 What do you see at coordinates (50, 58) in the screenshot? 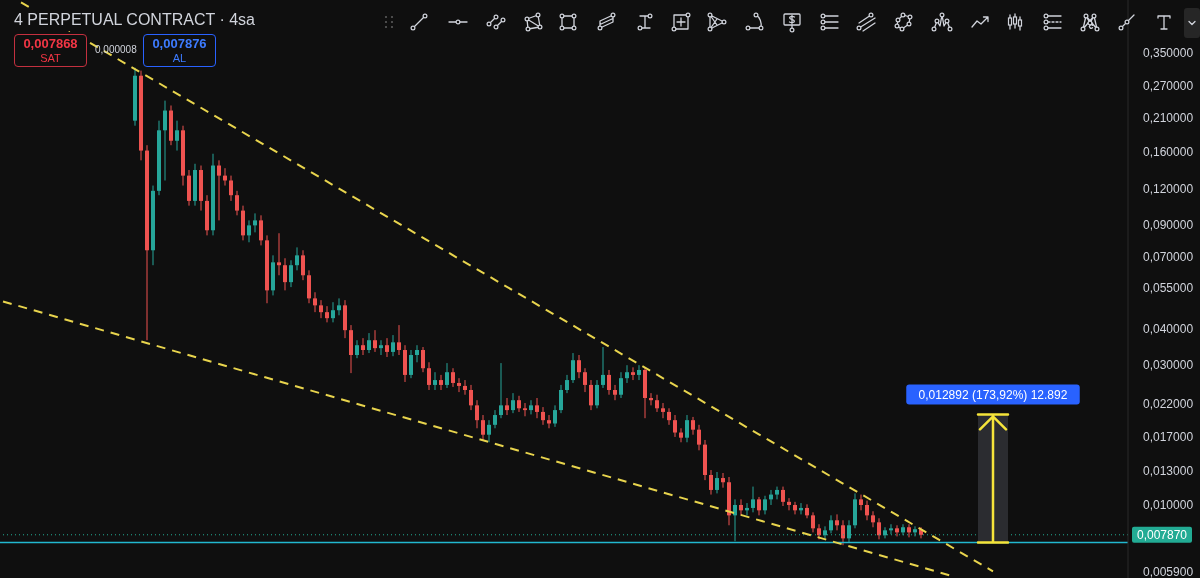
I see `annotation: SAT` at bounding box center [50, 58].